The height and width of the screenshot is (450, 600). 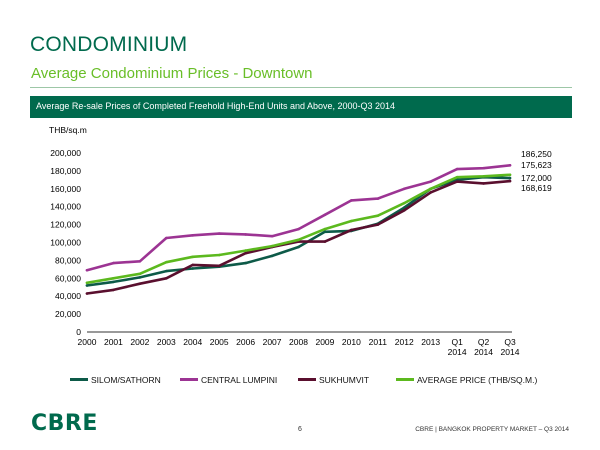 I want to click on page-number: 6, so click(x=300, y=429).